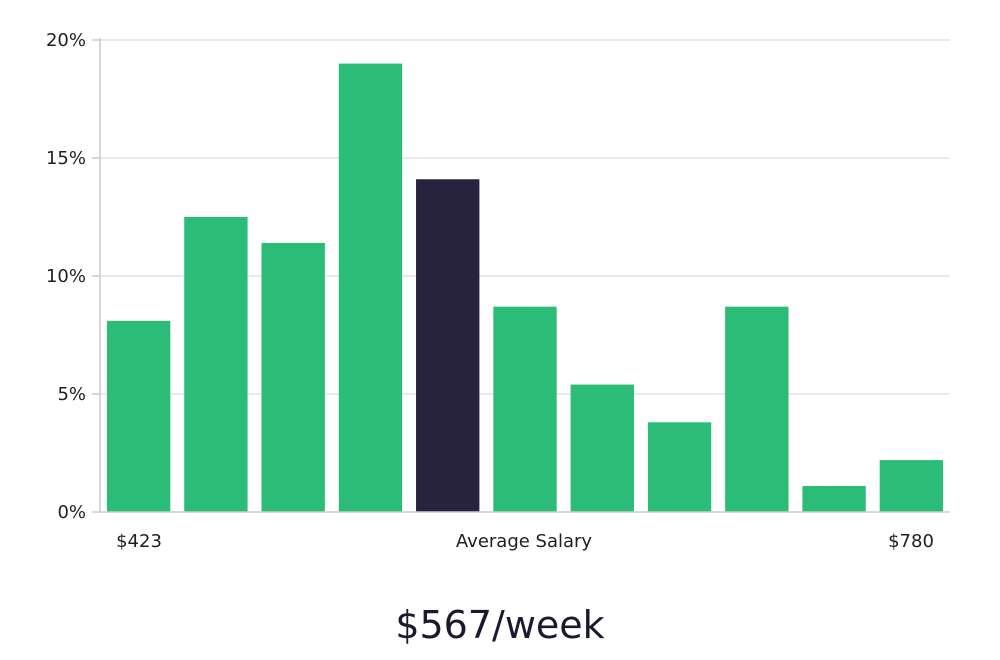 Image resolution: width=1000 pixels, height=660 pixels. Describe the element at coordinates (139, 541) in the screenshot. I see `x-label-min: $423` at that location.